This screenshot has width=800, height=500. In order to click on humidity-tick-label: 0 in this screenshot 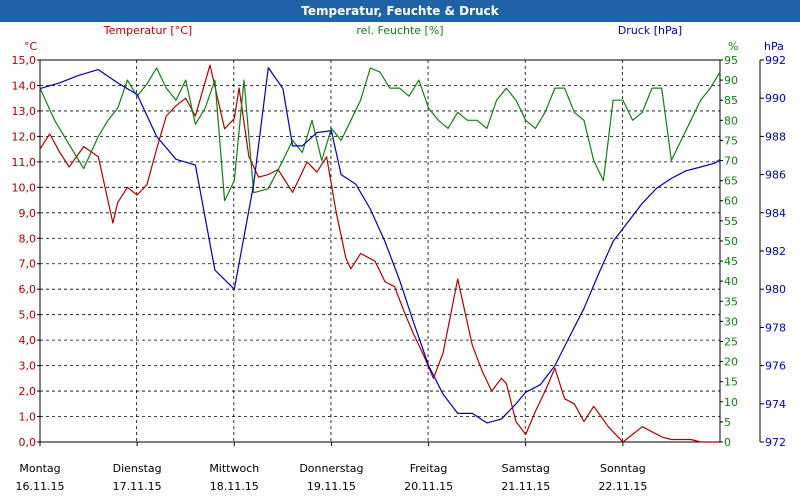, I will do `click(727, 442)`.